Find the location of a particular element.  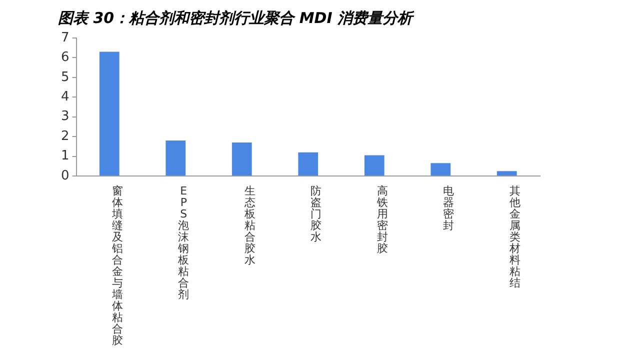

x-tick-label: 电器密封 is located at coordinates (448, 208).